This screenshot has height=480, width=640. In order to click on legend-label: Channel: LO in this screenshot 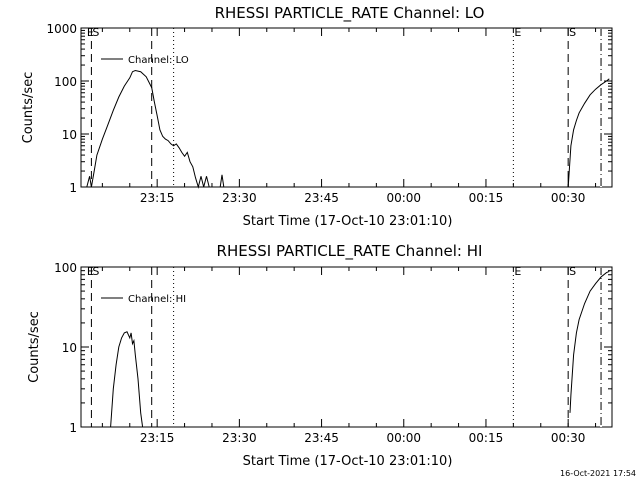, I will do `click(158, 60)`.